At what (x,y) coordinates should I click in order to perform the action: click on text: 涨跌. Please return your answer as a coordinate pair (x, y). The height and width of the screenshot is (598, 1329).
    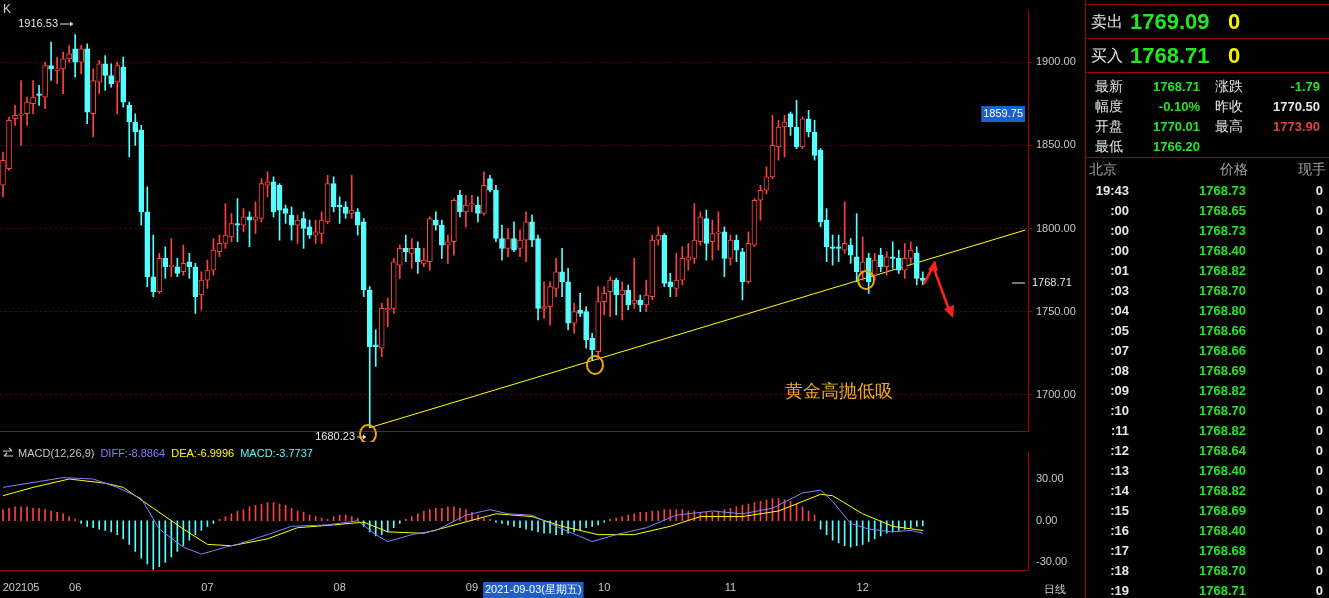
    Looking at the image, I should click on (1229, 86).